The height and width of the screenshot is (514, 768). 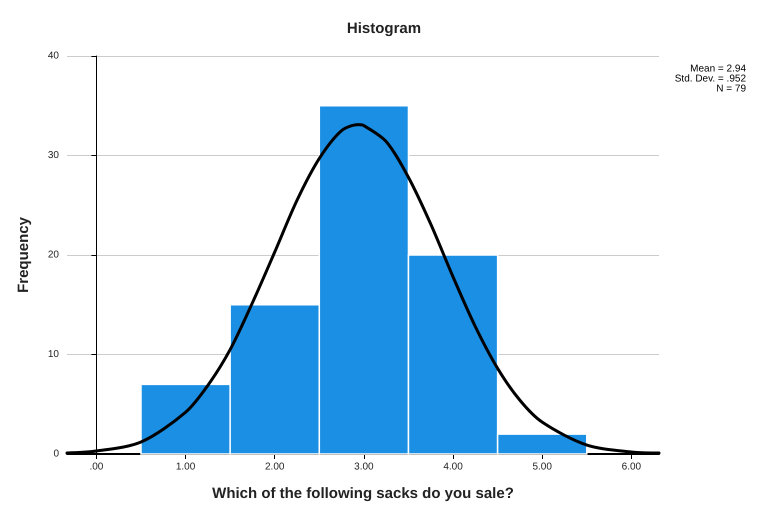 I want to click on y-axis-title: Frequency, so click(x=23, y=254).